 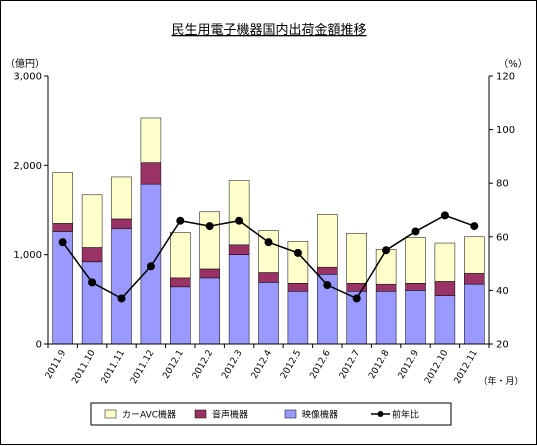 What do you see at coordinates (27, 77) in the screenshot?
I see `y-left-tick-label: 3,000` at bounding box center [27, 77].